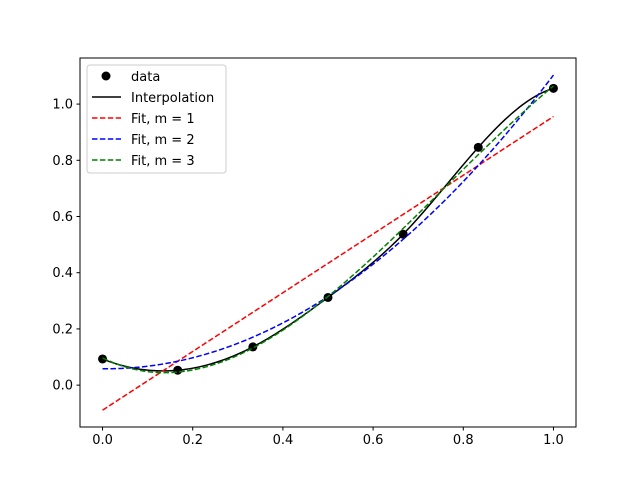 This screenshot has width=640, height=485. Describe the element at coordinates (163, 161) in the screenshot. I see `legend-label-fit-m3: Fit, m = 3` at that location.